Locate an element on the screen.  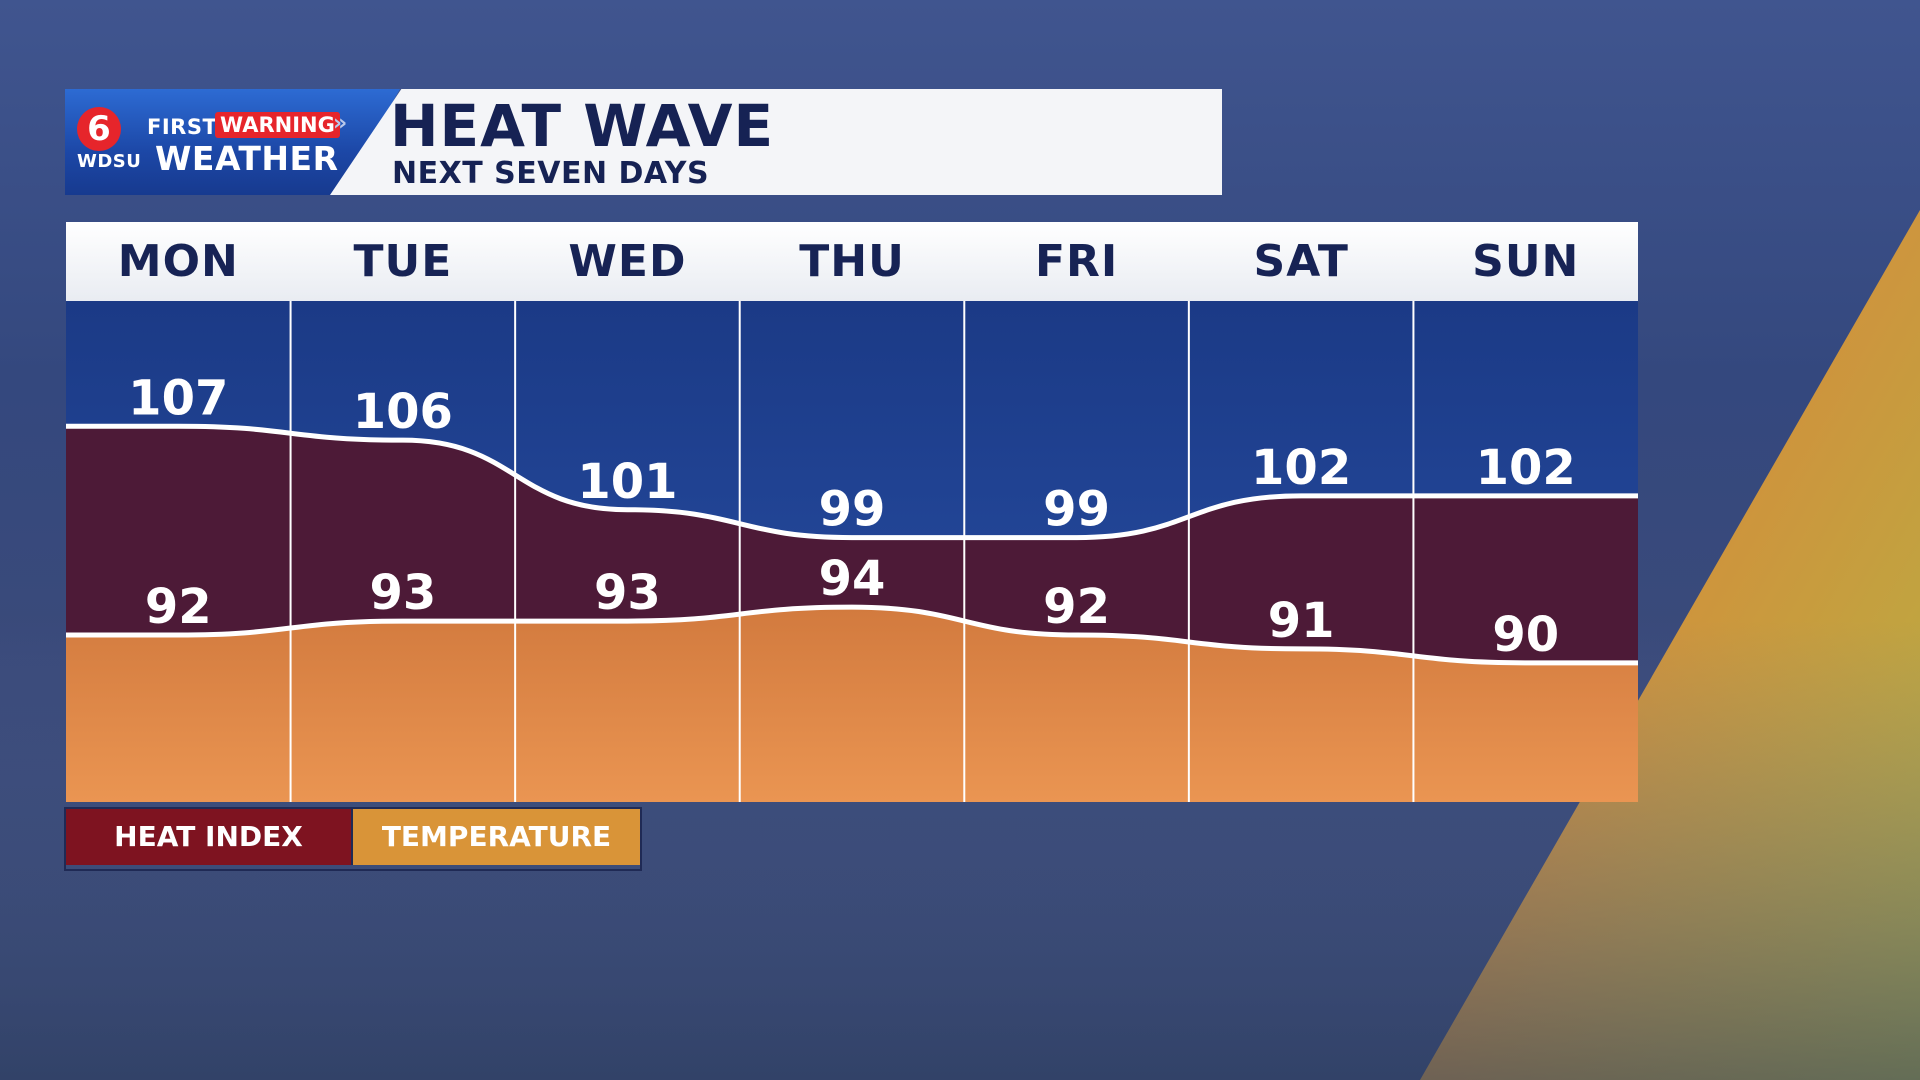
day-label-sat: SAT is located at coordinates (1301, 261).